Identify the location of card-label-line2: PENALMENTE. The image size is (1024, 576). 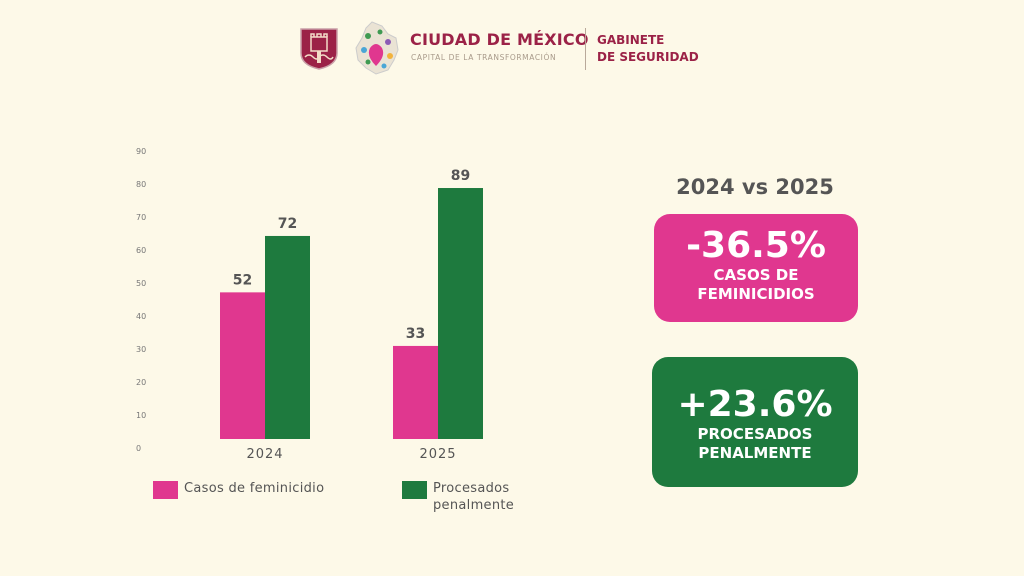
(755, 453).